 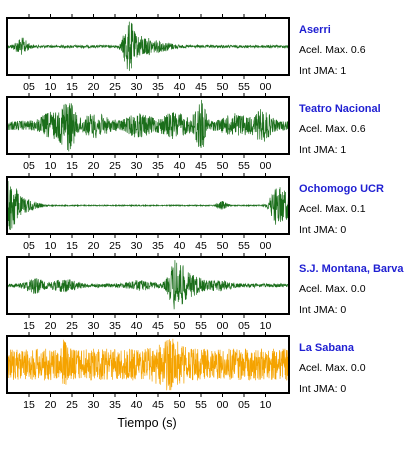 What do you see at coordinates (327, 348) in the screenshot?
I see `station-name: La Sabana` at bounding box center [327, 348].